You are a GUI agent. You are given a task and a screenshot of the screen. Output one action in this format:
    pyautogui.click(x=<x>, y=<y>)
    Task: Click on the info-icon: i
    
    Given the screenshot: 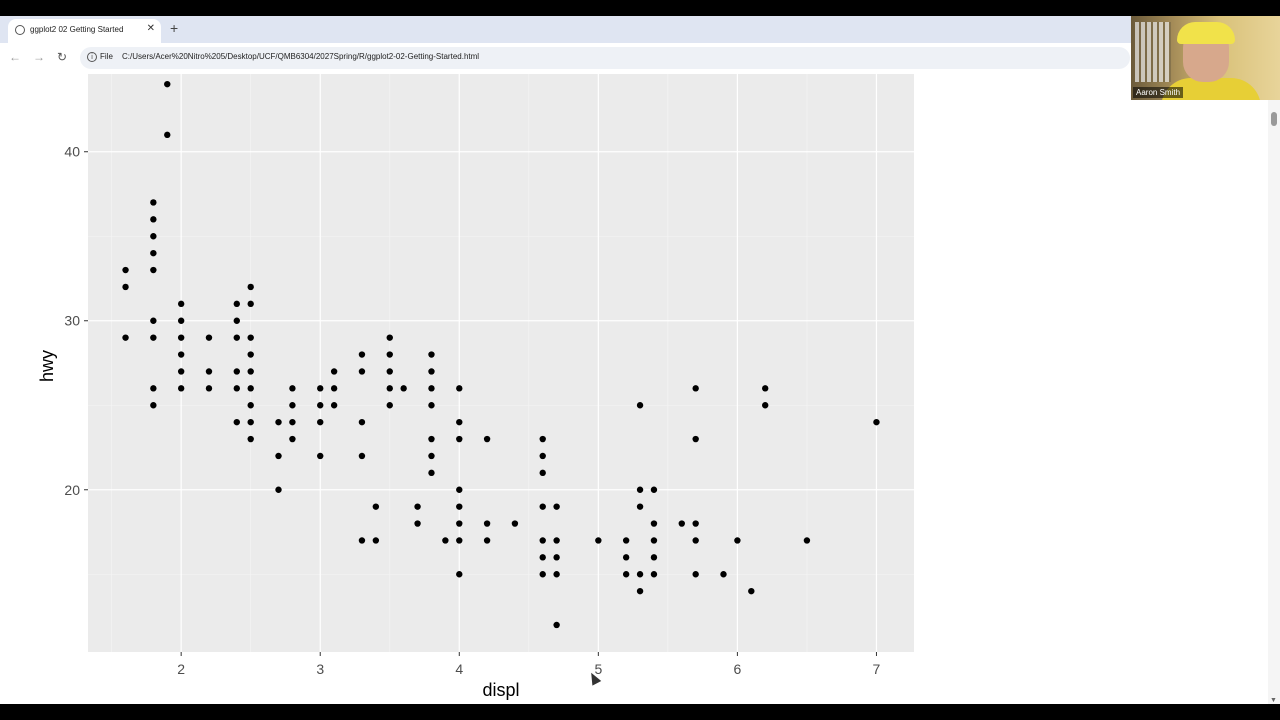 What is the action you would take?
    pyautogui.click(x=92, y=57)
    